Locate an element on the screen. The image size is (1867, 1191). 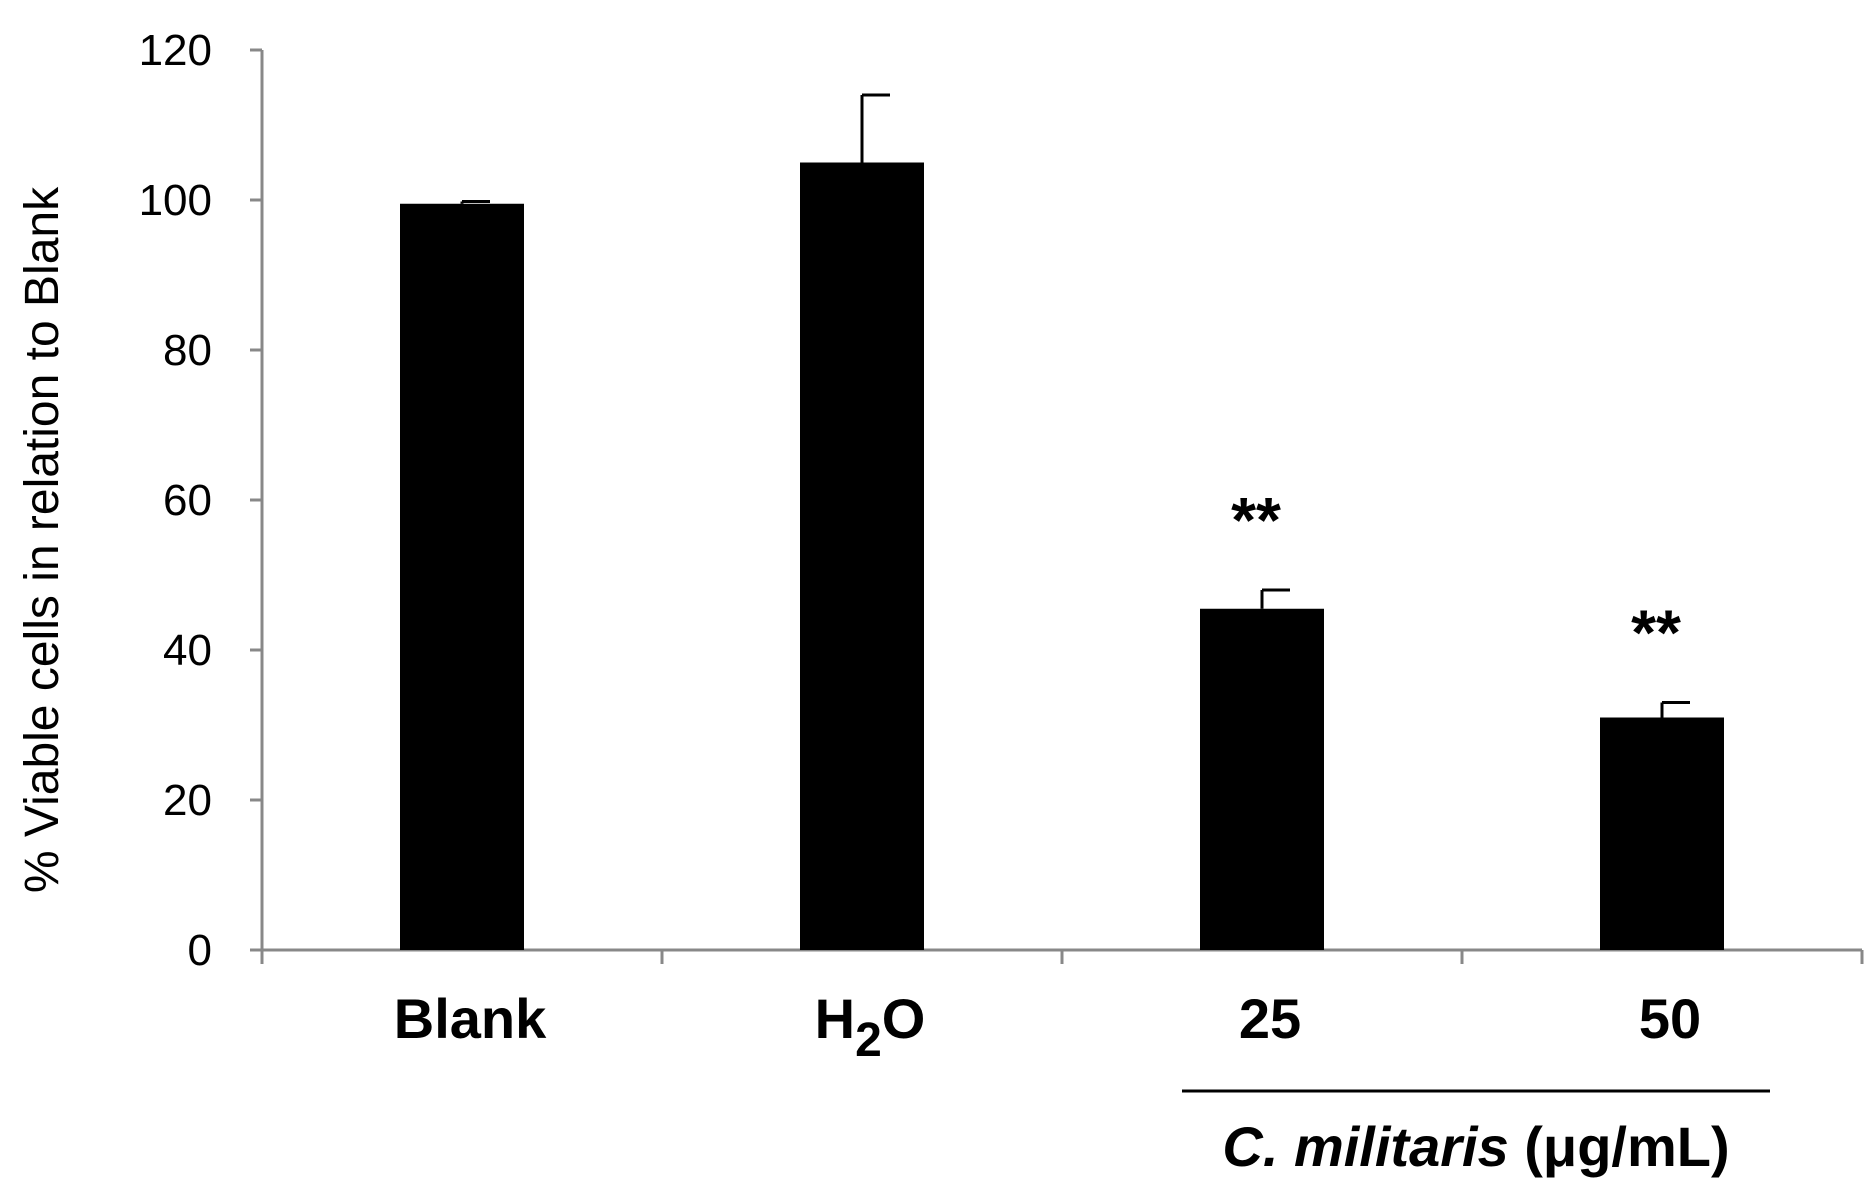
x-tick-label: 50 is located at coordinates (1670, 1018).